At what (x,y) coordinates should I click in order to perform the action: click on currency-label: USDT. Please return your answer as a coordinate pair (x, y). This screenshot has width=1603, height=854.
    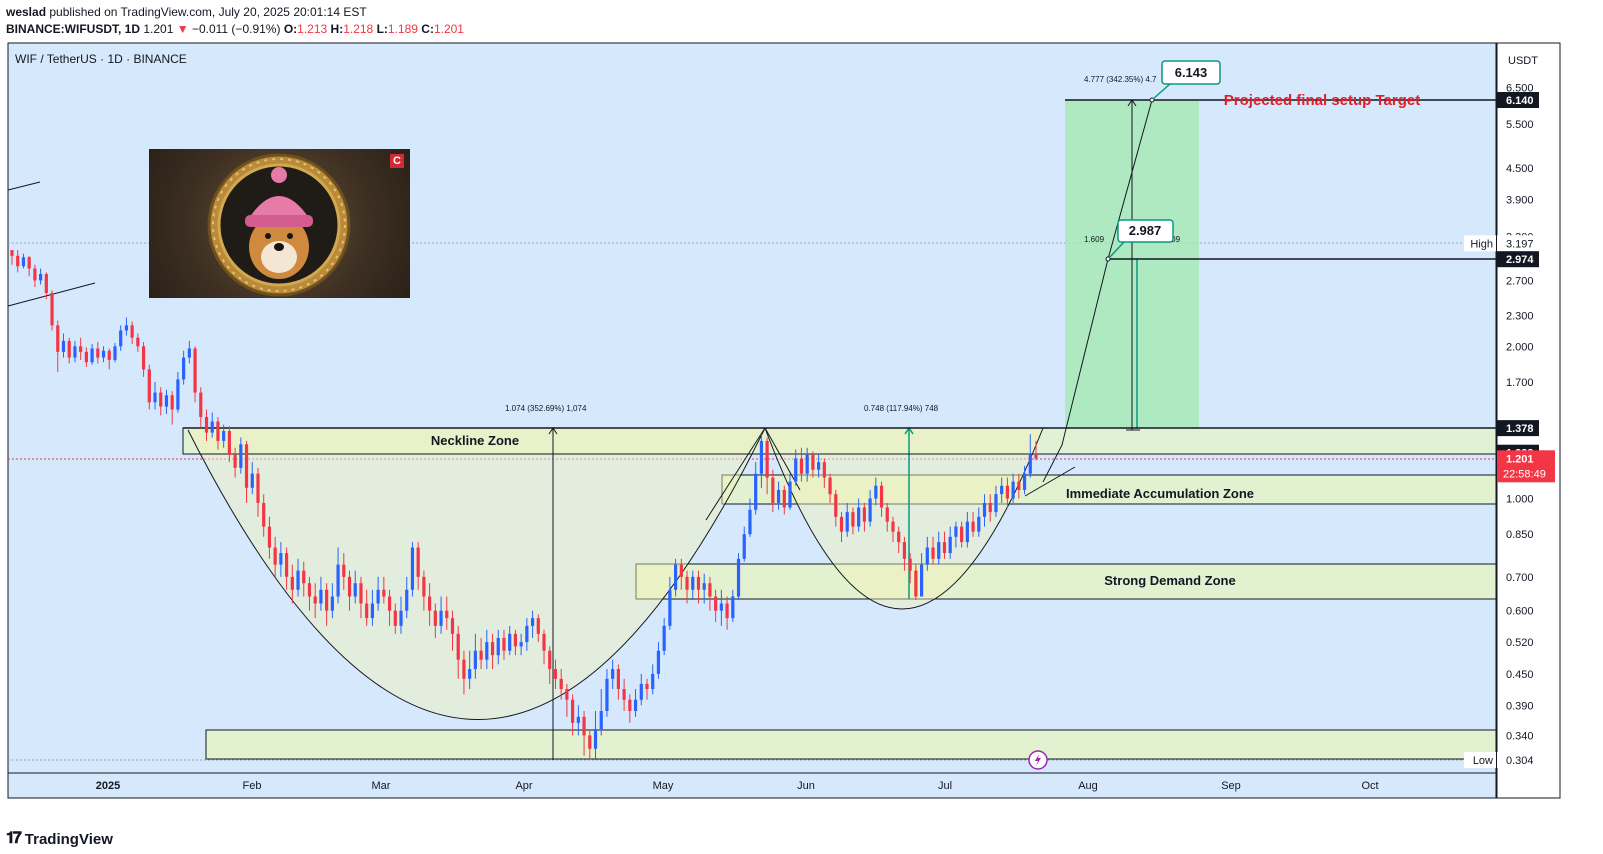
    Looking at the image, I should click on (1523, 61).